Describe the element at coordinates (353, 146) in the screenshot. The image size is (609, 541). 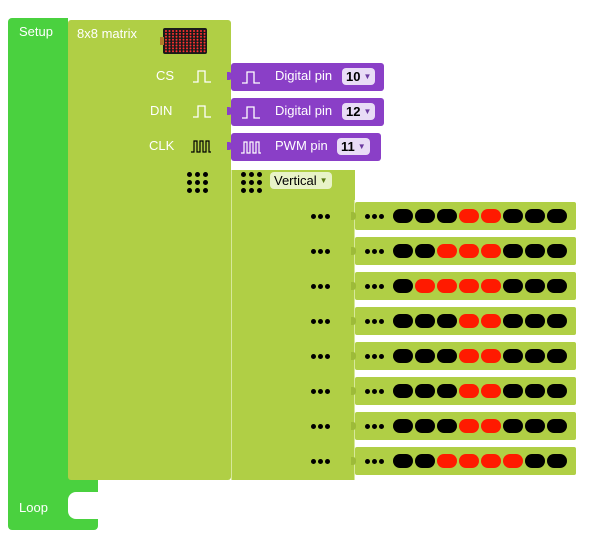
I see `pin-number-dropdown: 11 ▼` at that location.